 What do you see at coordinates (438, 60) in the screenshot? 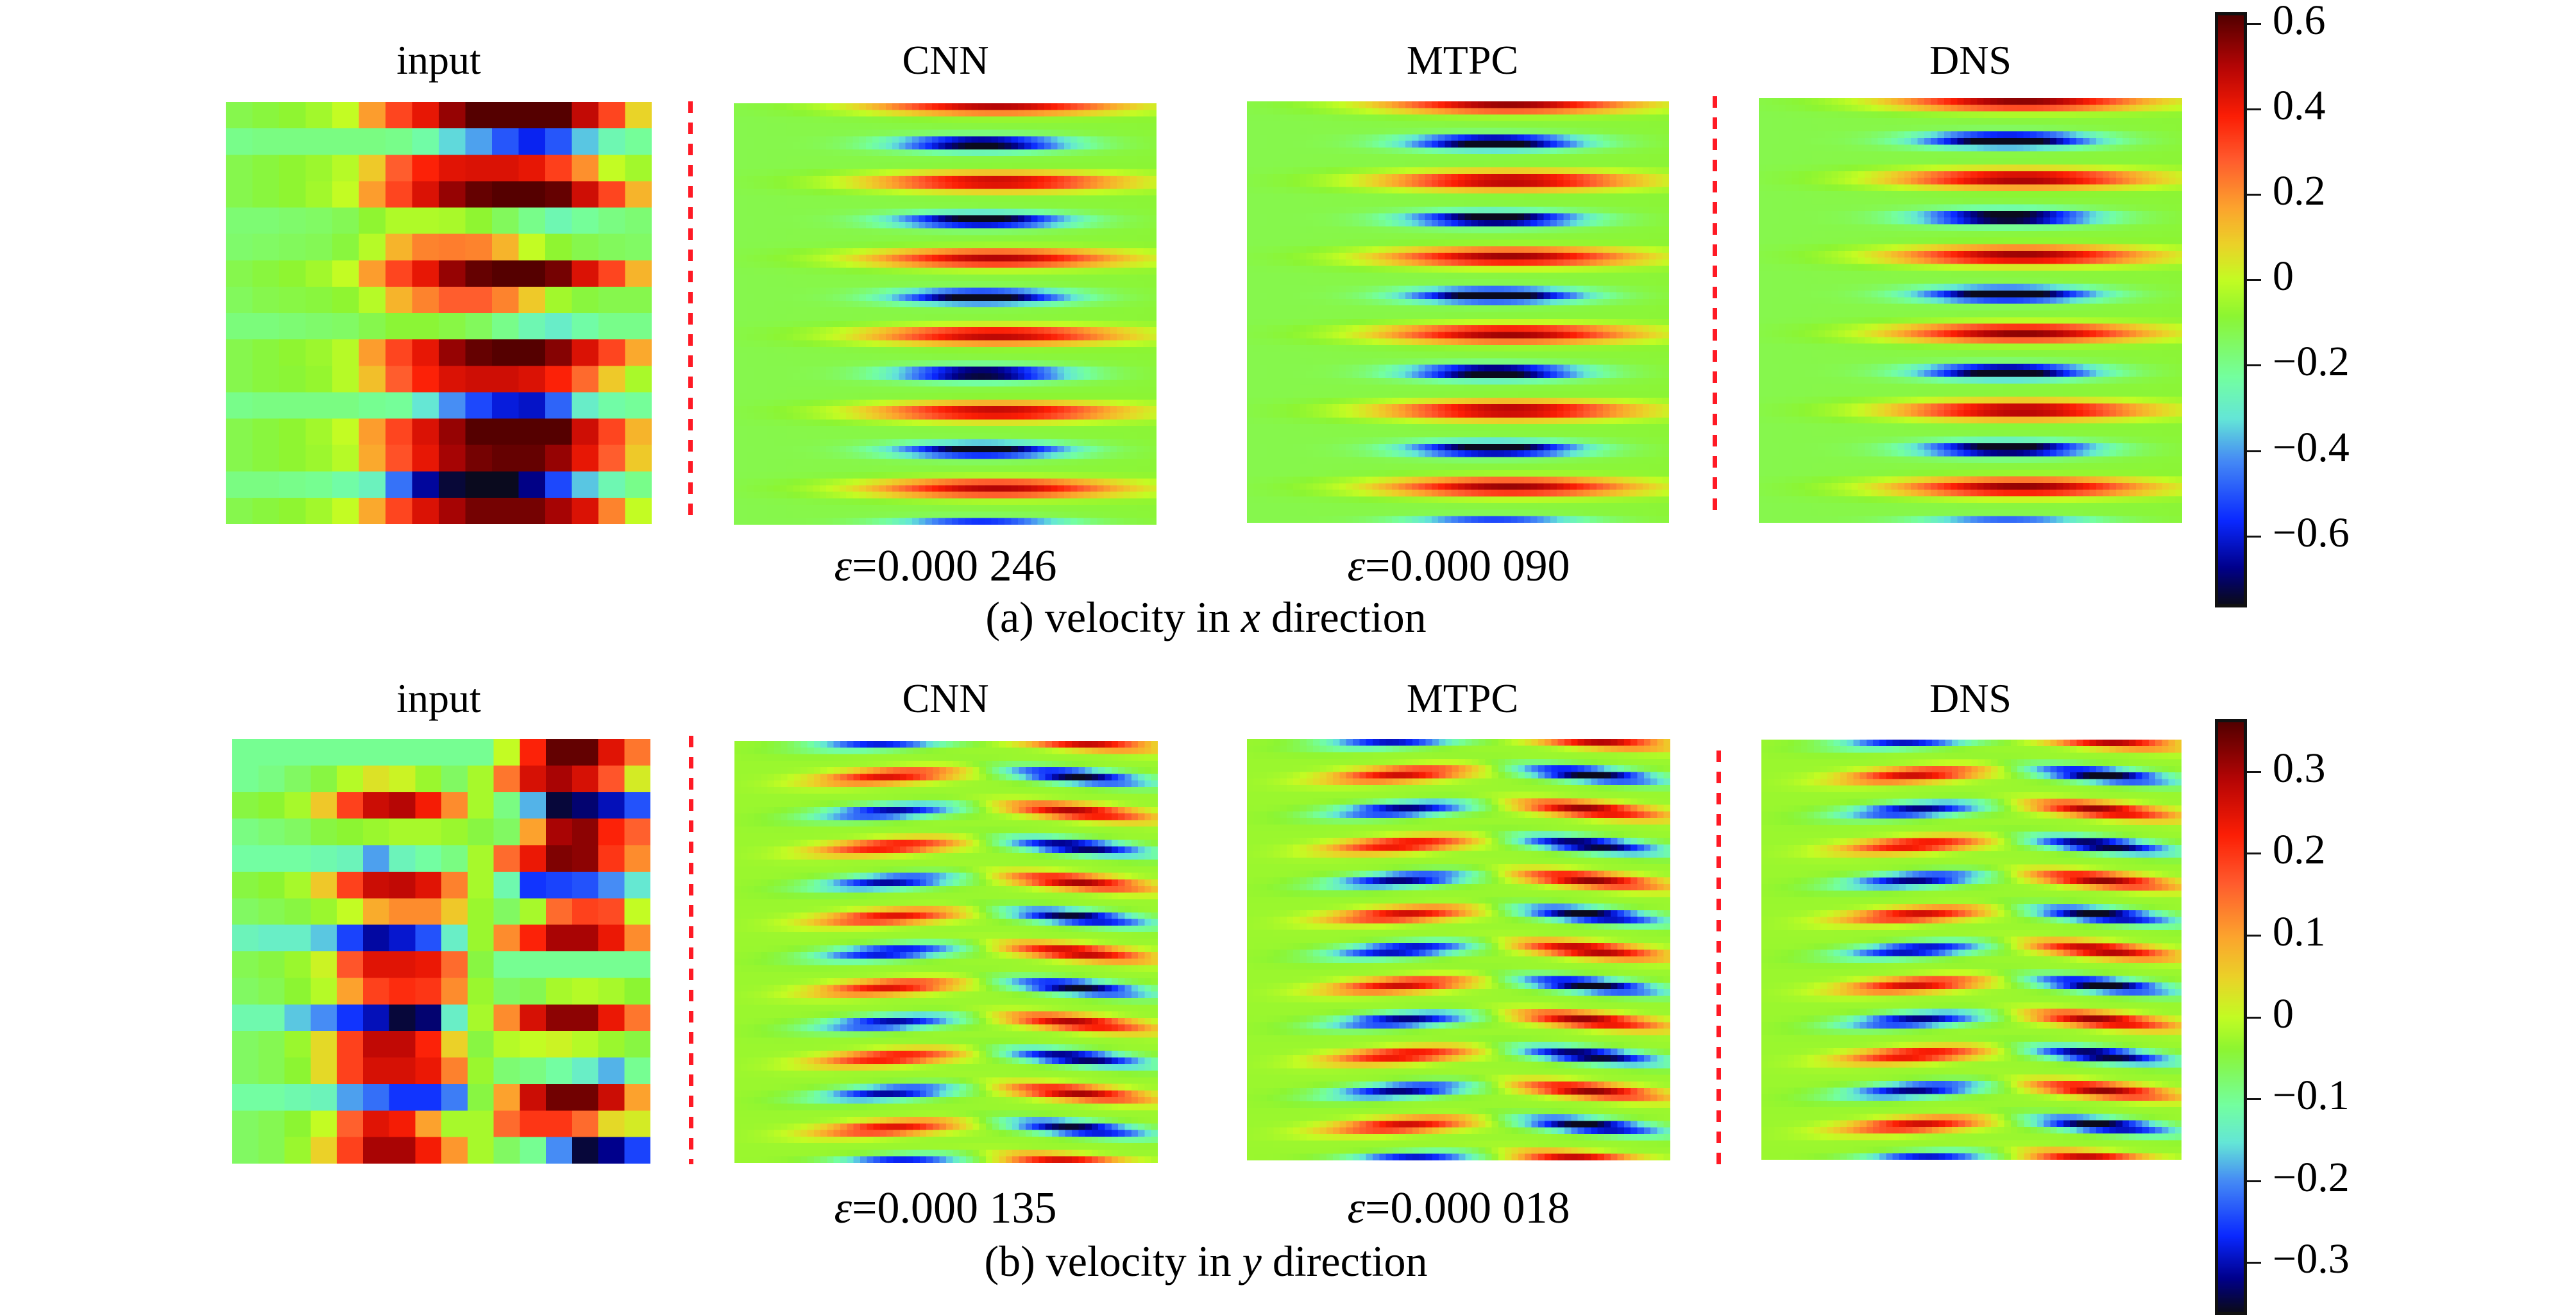
I see `title-a-input: input` at bounding box center [438, 60].